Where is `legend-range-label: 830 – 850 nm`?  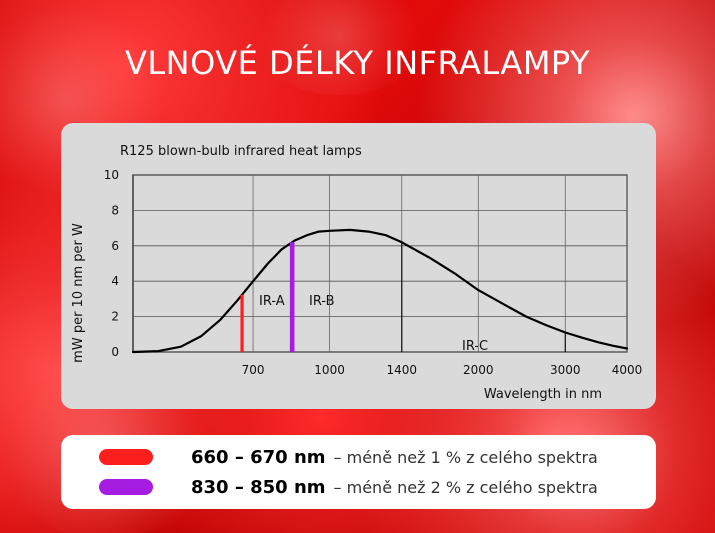 legend-range-label: 830 – 850 nm is located at coordinates (258, 487).